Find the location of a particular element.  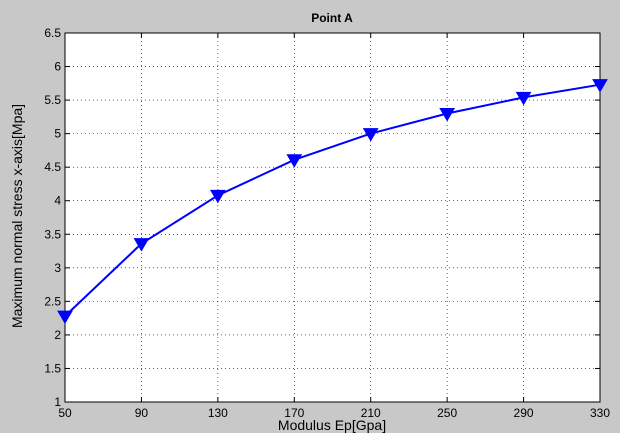

x-tick-label: 250 is located at coordinates (447, 413).